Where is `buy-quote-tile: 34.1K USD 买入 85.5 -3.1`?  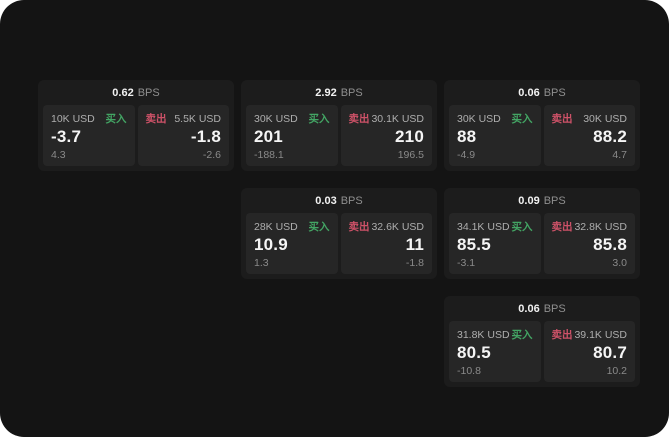
buy-quote-tile: 34.1K USD 买入 85.5 -3.1 is located at coordinates (495, 243).